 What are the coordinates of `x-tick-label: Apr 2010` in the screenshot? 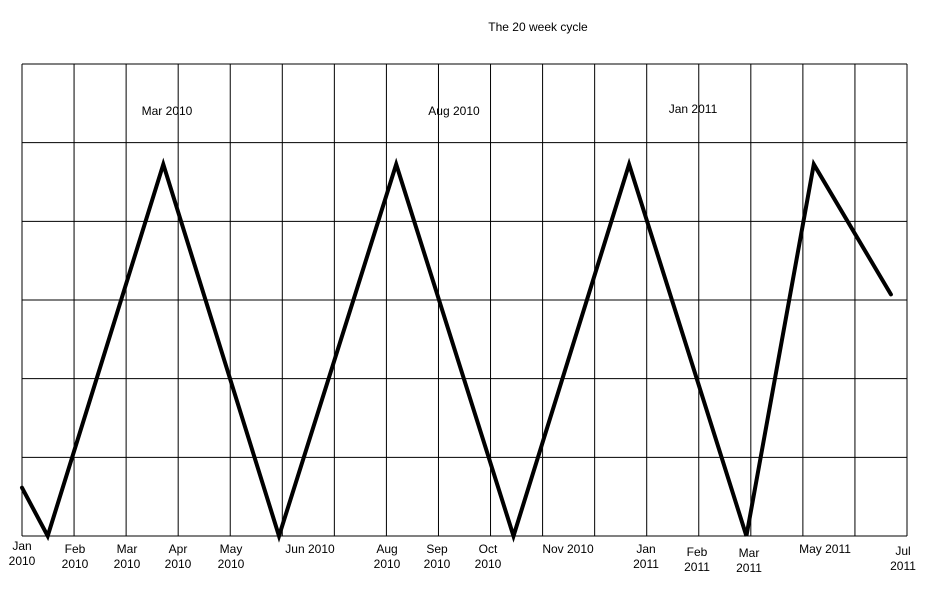 It's located at (178, 556).